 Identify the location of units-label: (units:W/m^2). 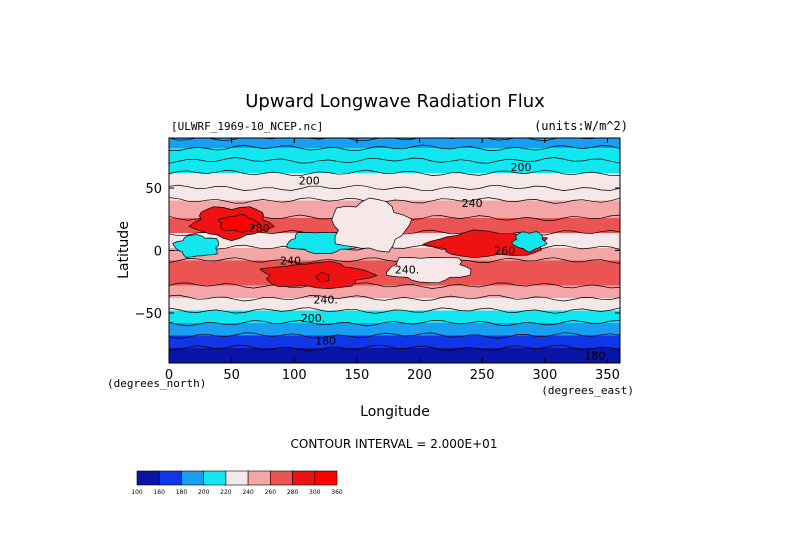
(581, 126).